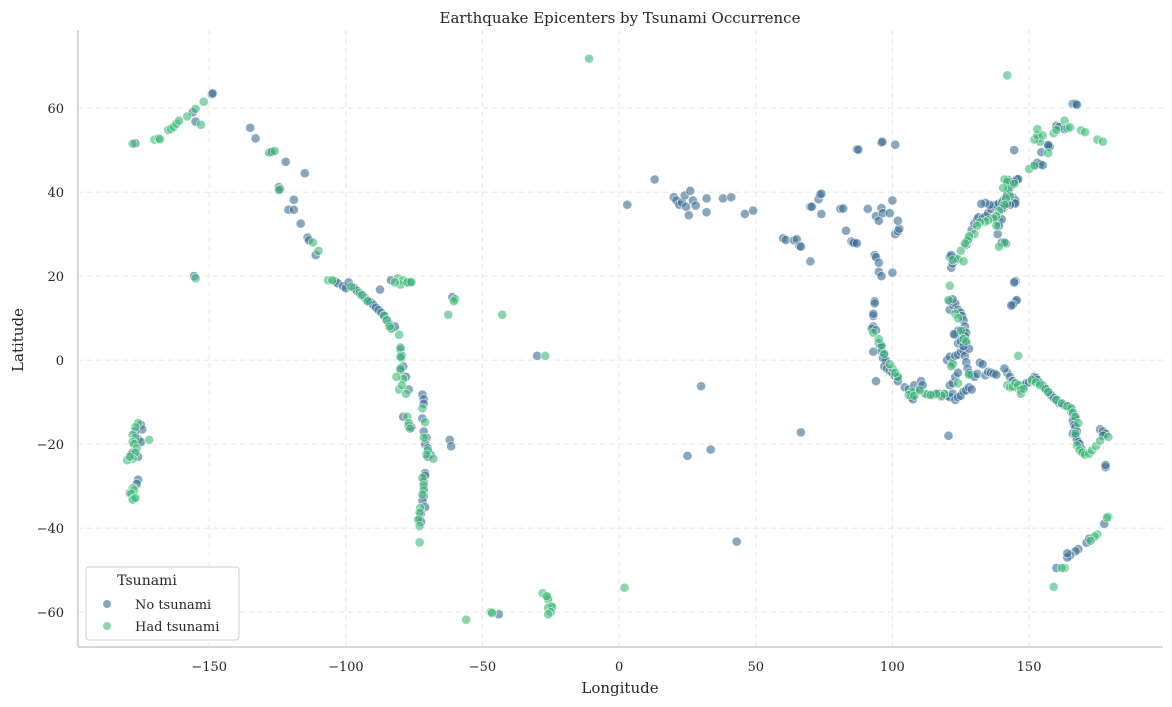 Image resolution: width=1172 pixels, height=707 pixels. I want to click on y-axis-label: Latitude, so click(18, 340).